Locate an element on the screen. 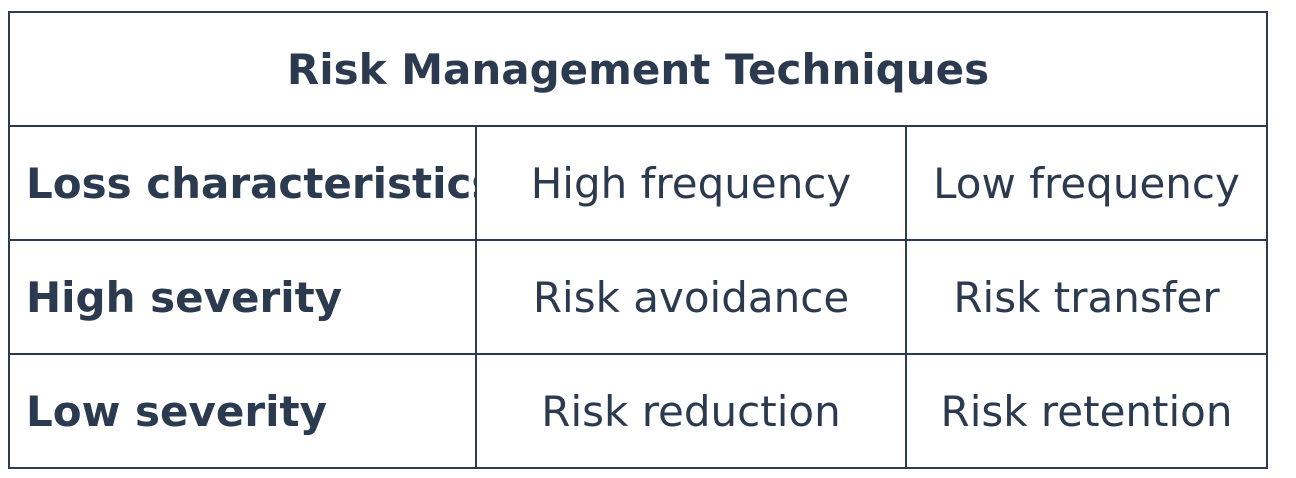  cell-risk-reduction: Risk reduction is located at coordinates (691, 411).